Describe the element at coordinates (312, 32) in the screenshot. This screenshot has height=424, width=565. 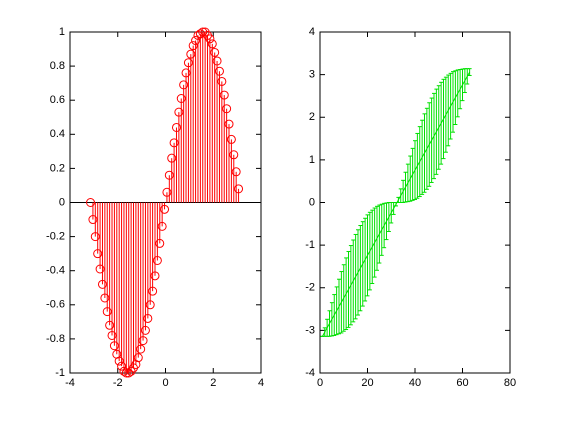
I see `y-tick-label: 4` at that location.